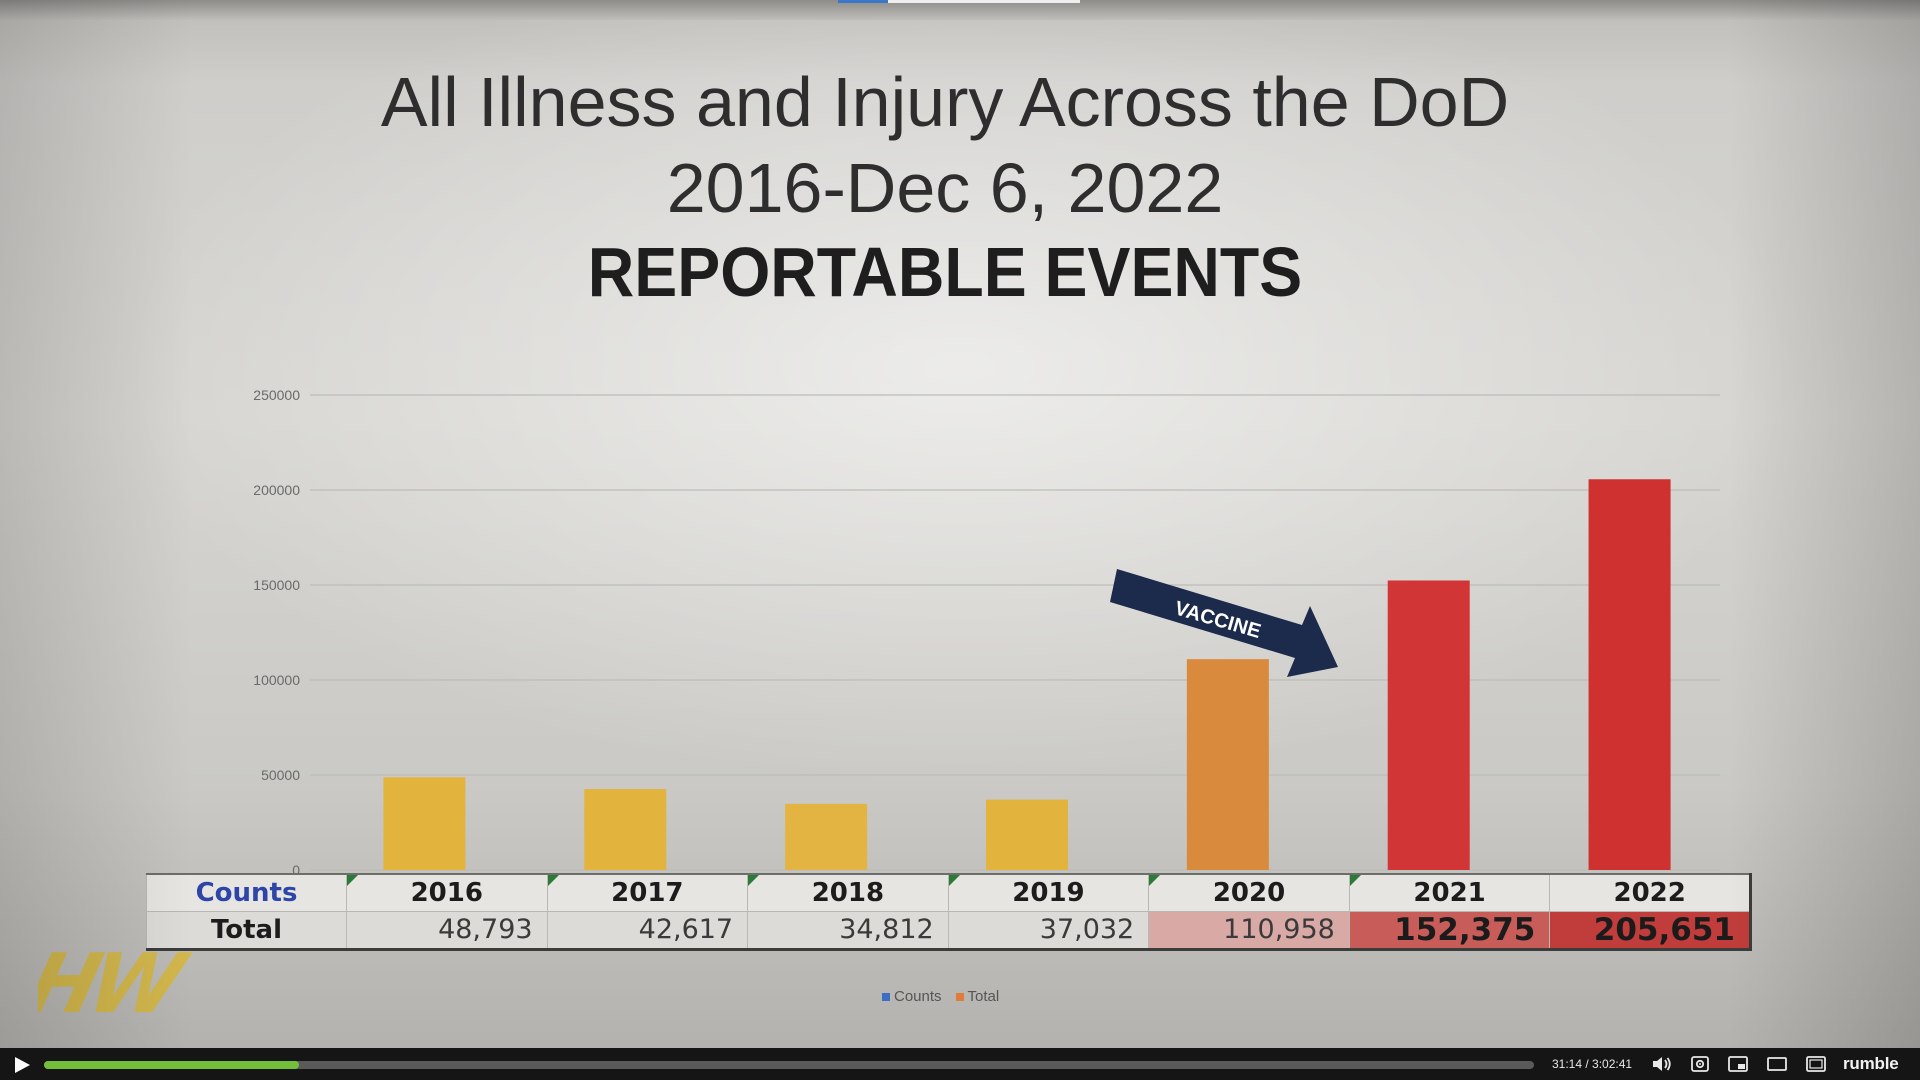  I want to click on slide-title-line-1: All Illness and Injury Across the DoD, so click(945, 102).